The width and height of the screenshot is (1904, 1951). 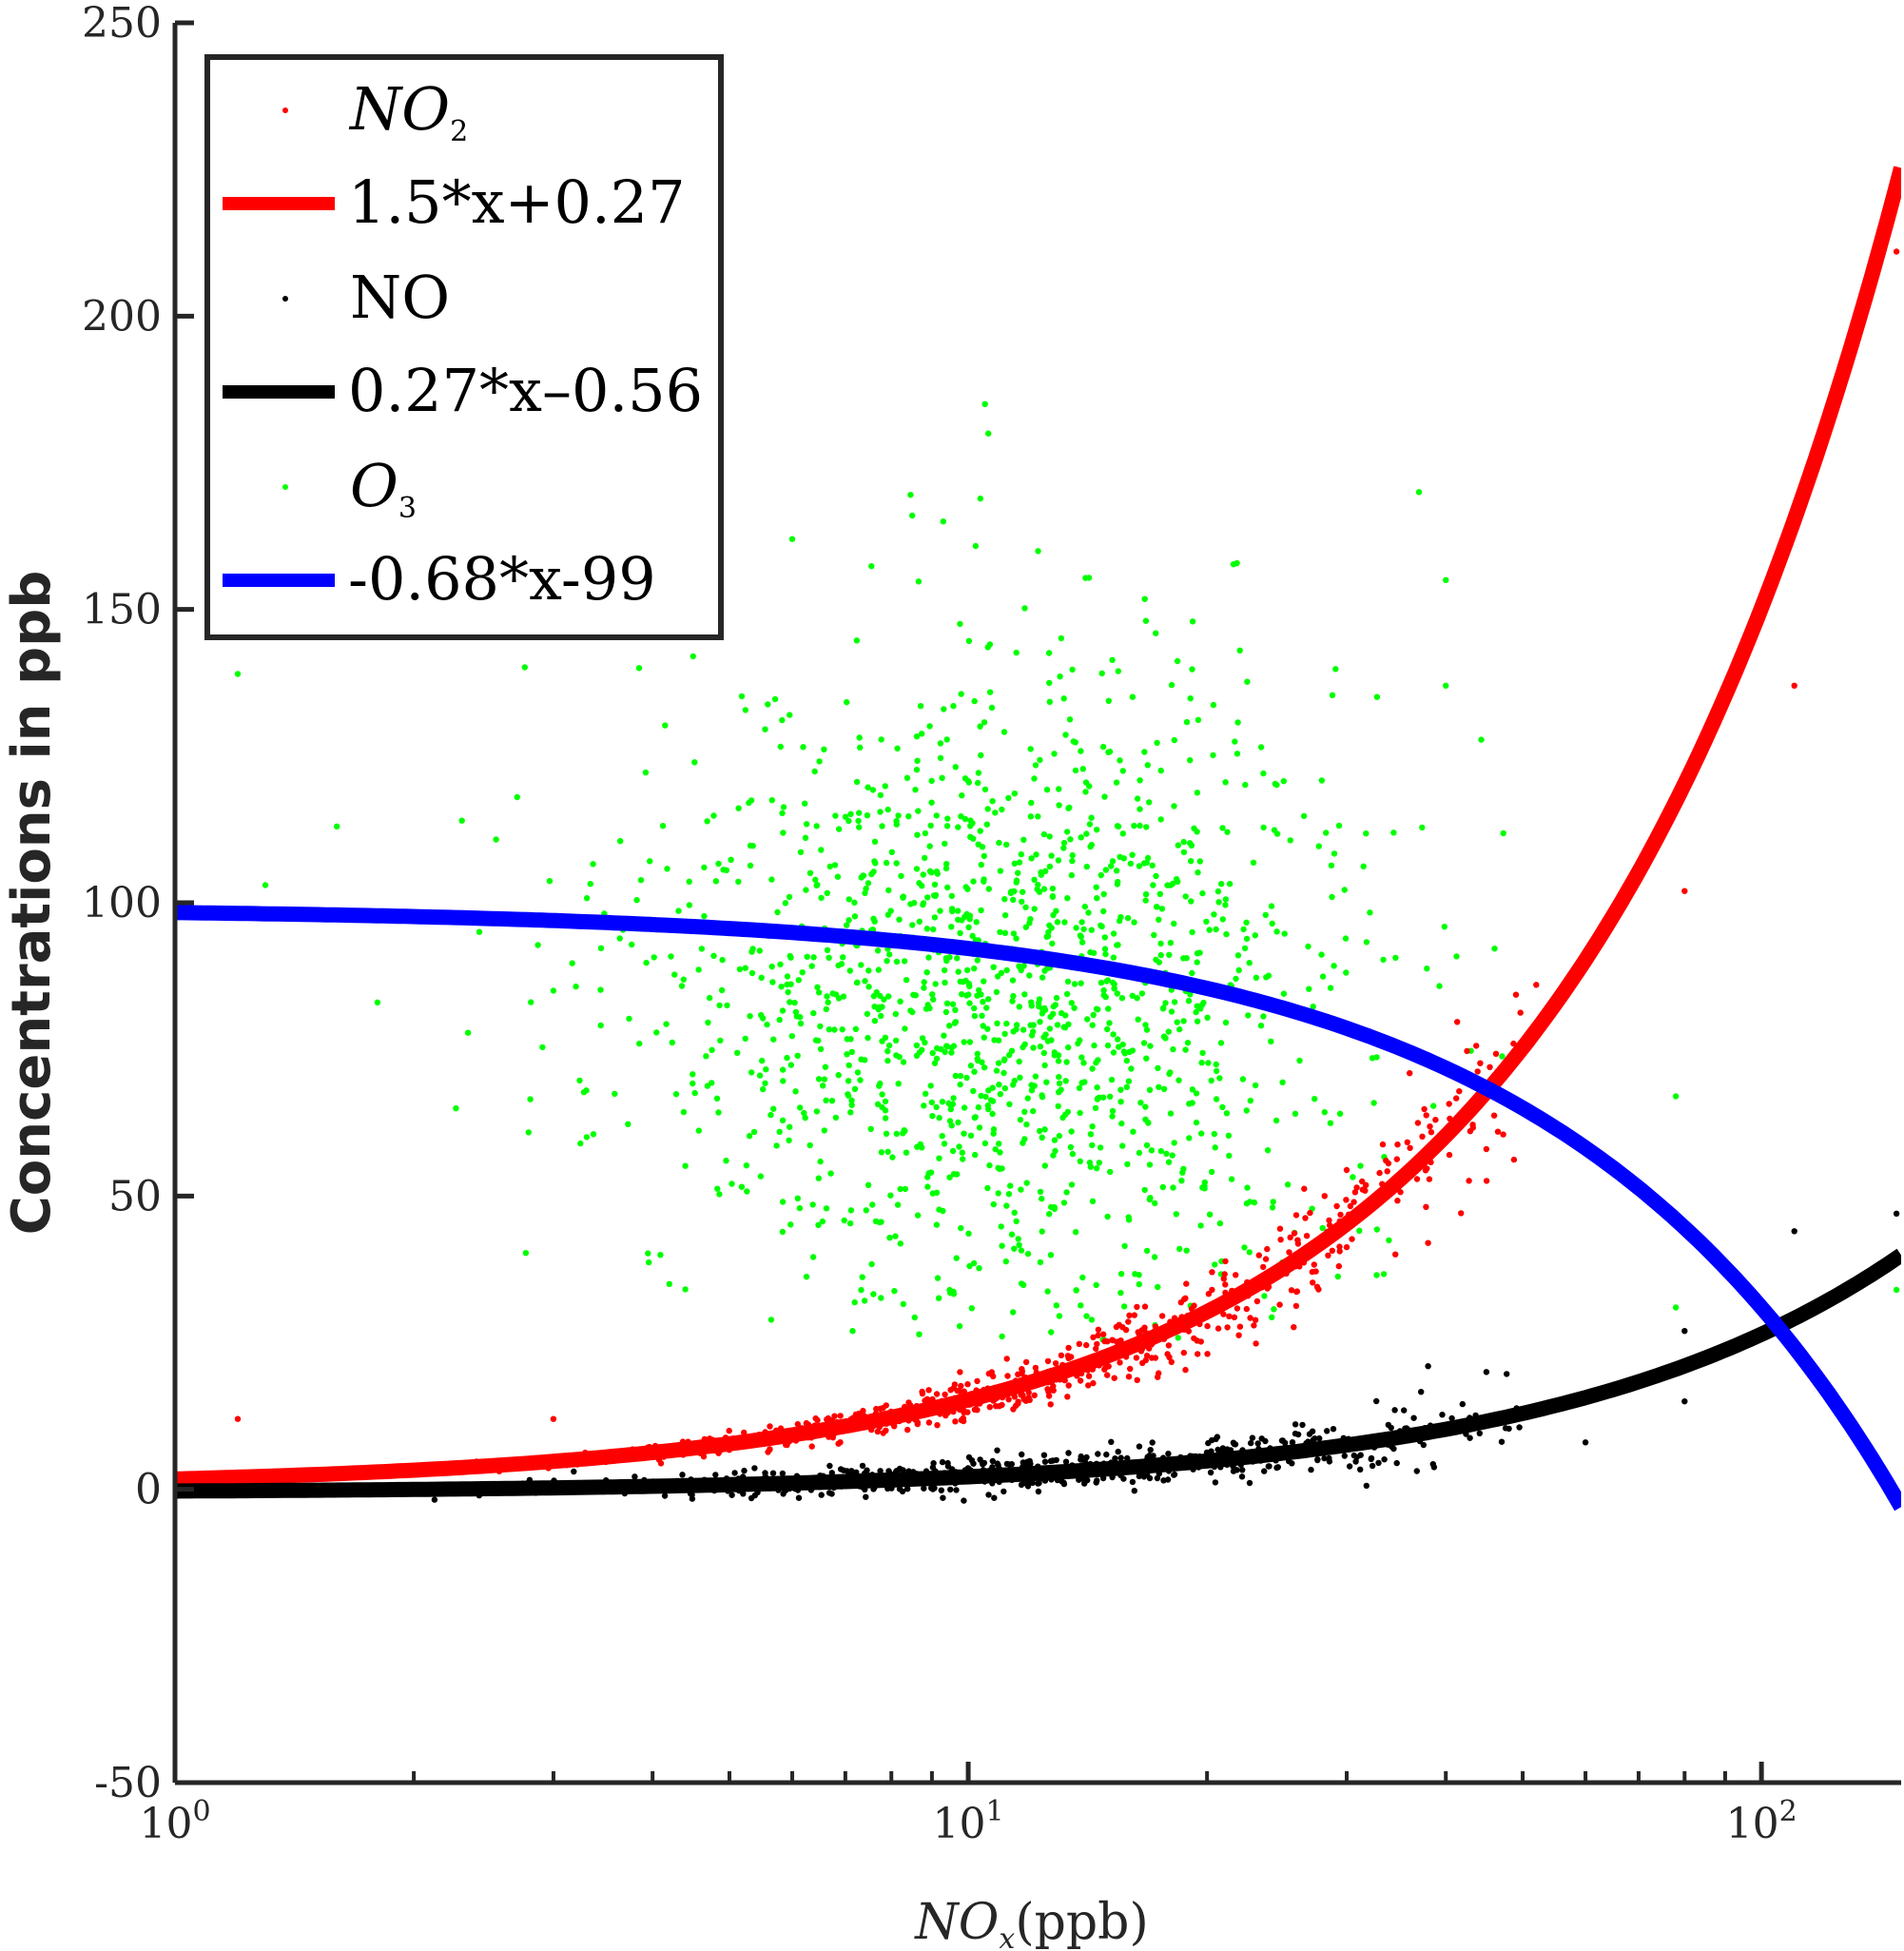 I want to click on legend-label-o3: O3, so click(x=383, y=488).